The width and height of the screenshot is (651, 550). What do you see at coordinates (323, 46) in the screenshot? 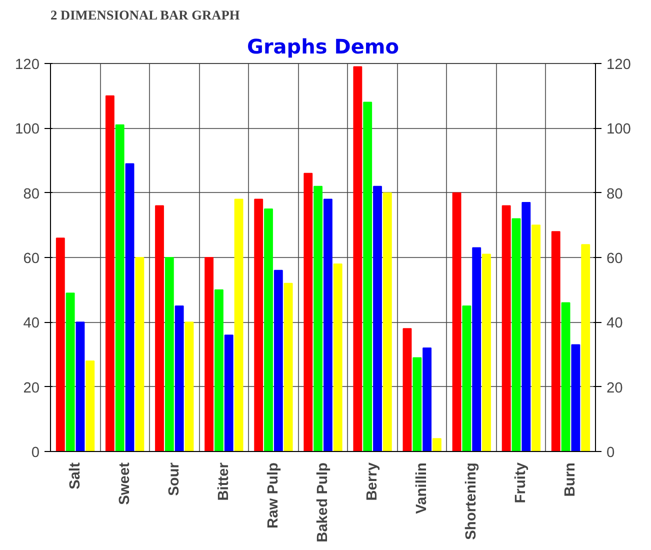
I see `chart-subtitle: Graphs Demo` at bounding box center [323, 46].